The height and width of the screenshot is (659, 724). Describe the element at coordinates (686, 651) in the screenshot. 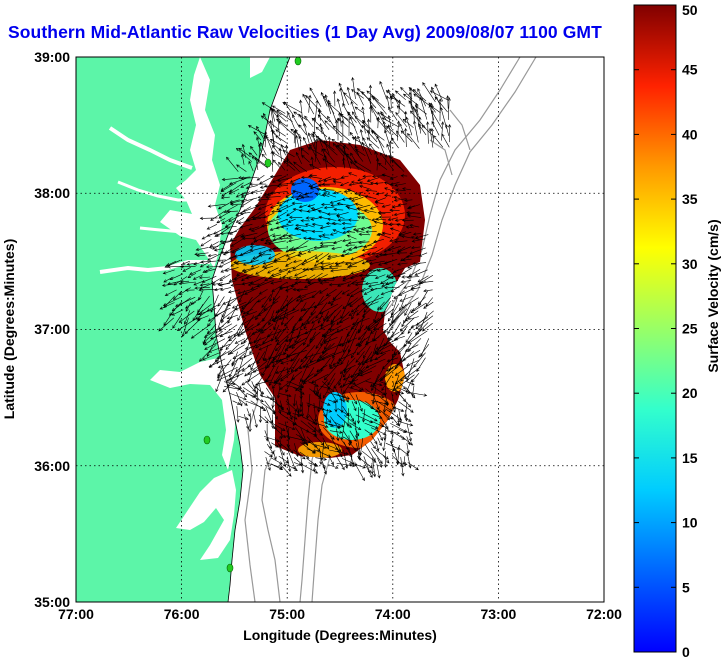

I see `colorbar-tick-label: 0` at that location.